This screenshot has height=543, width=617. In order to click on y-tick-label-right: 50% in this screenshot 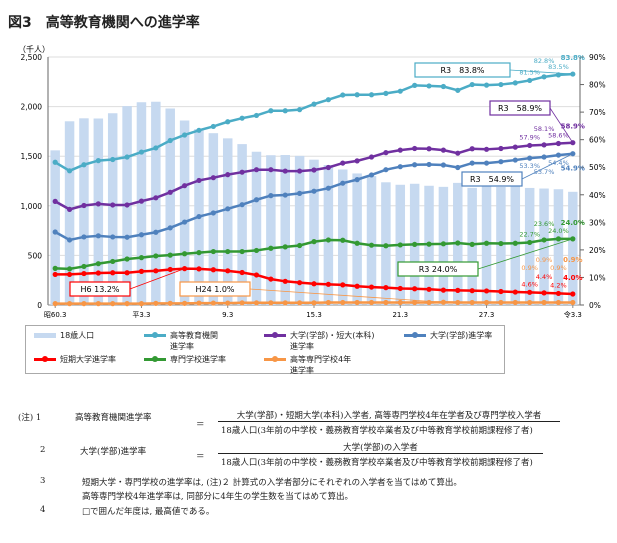, I will do `click(597, 167)`.